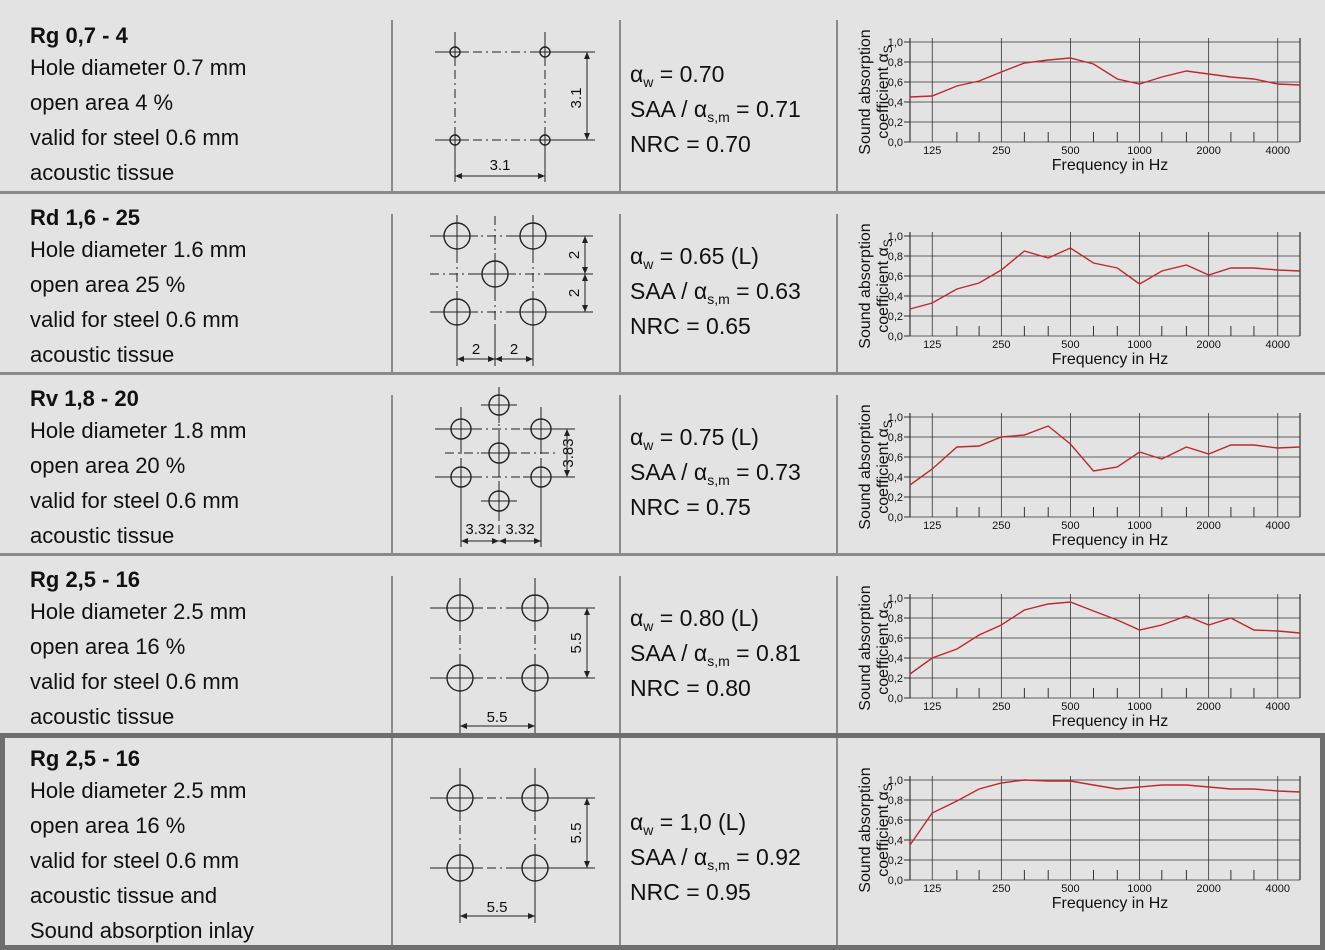 This screenshot has width=1325, height=950. I want to click on hole-pattern-diagram: 3.83 3.32 3.32, so click(515, 474).